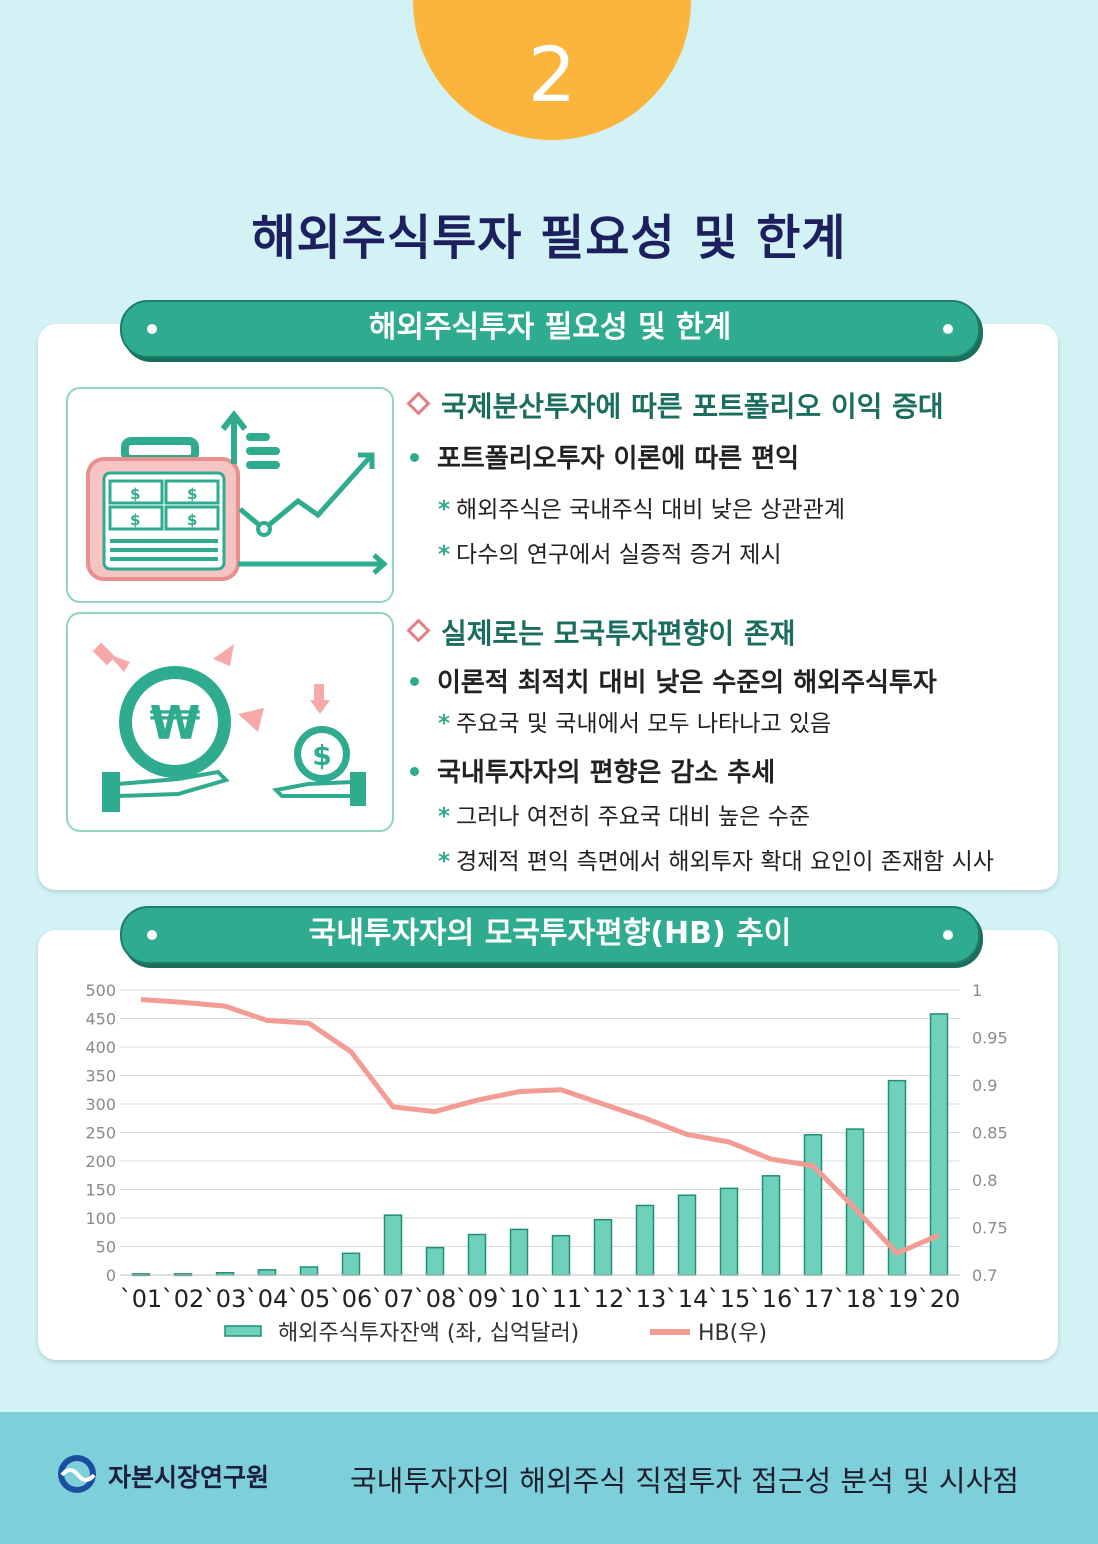  I want to click on x-axis-tick: `18, so click(855, 1299).